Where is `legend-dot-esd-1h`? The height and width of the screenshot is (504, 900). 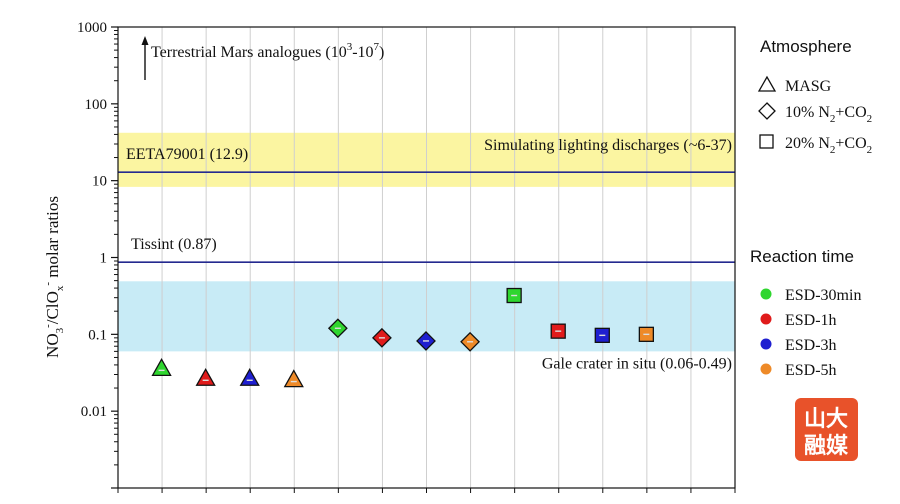 legend-dot-esd-1h is located at coordinates (766, 319).